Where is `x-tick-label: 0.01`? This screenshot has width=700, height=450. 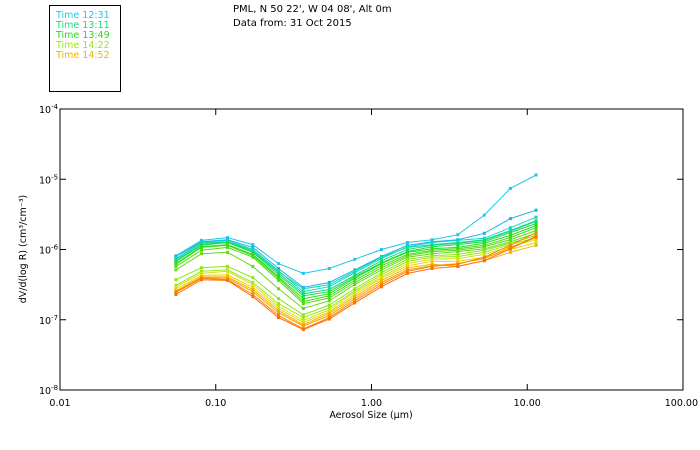 x-tick-label: 0.01 is located at coordinates (59, 403).